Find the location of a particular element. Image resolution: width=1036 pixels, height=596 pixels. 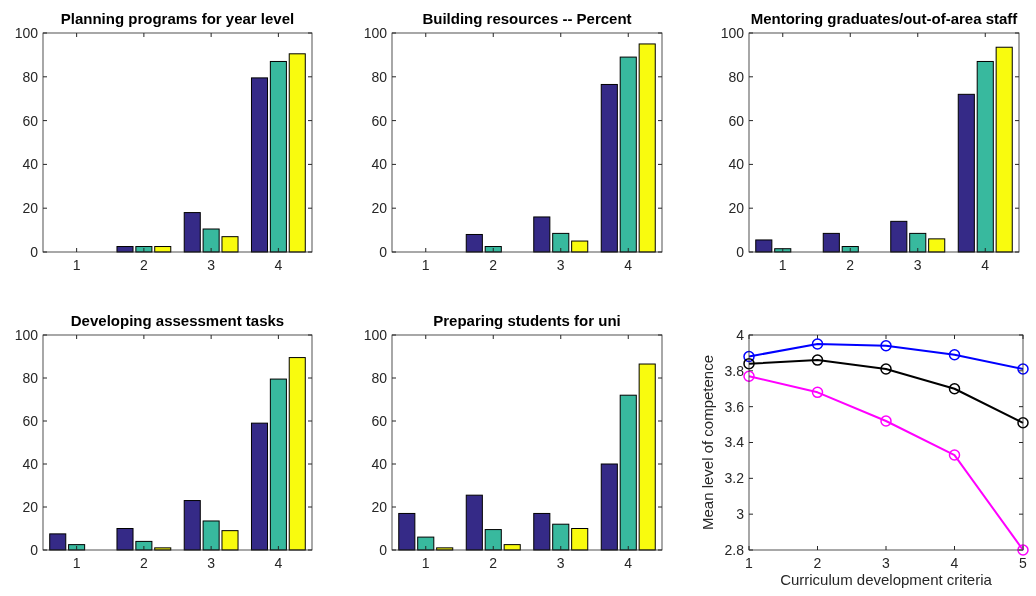

y-tick-label: 3 is located at coordinates (740, 514).